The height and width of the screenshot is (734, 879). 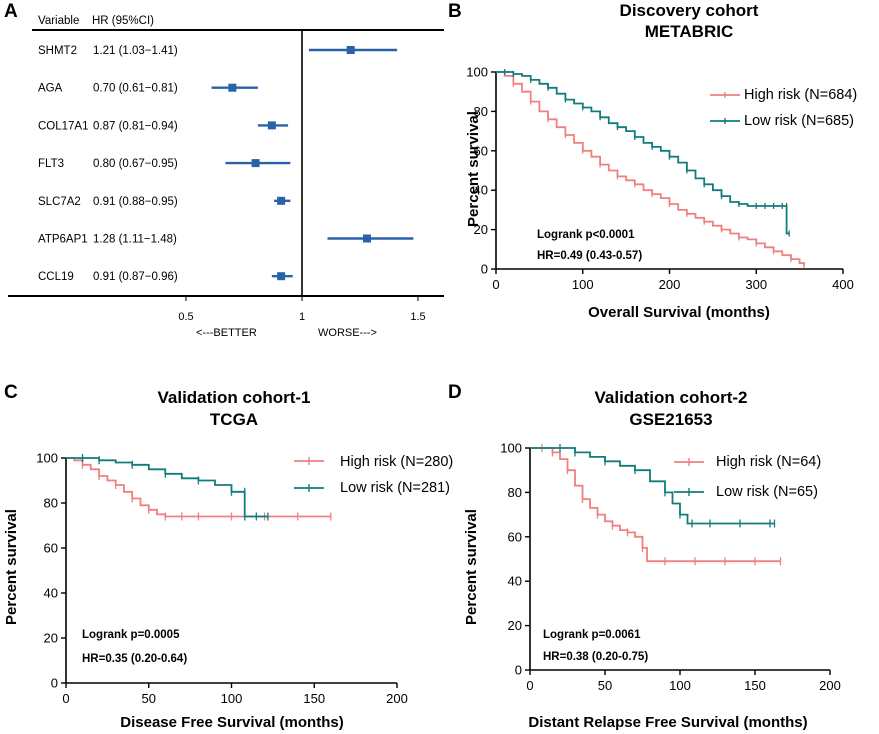 I want to click on hazard-ratio-text: HR=0.38 (0.20-0.75), so click(x=595, y=657).